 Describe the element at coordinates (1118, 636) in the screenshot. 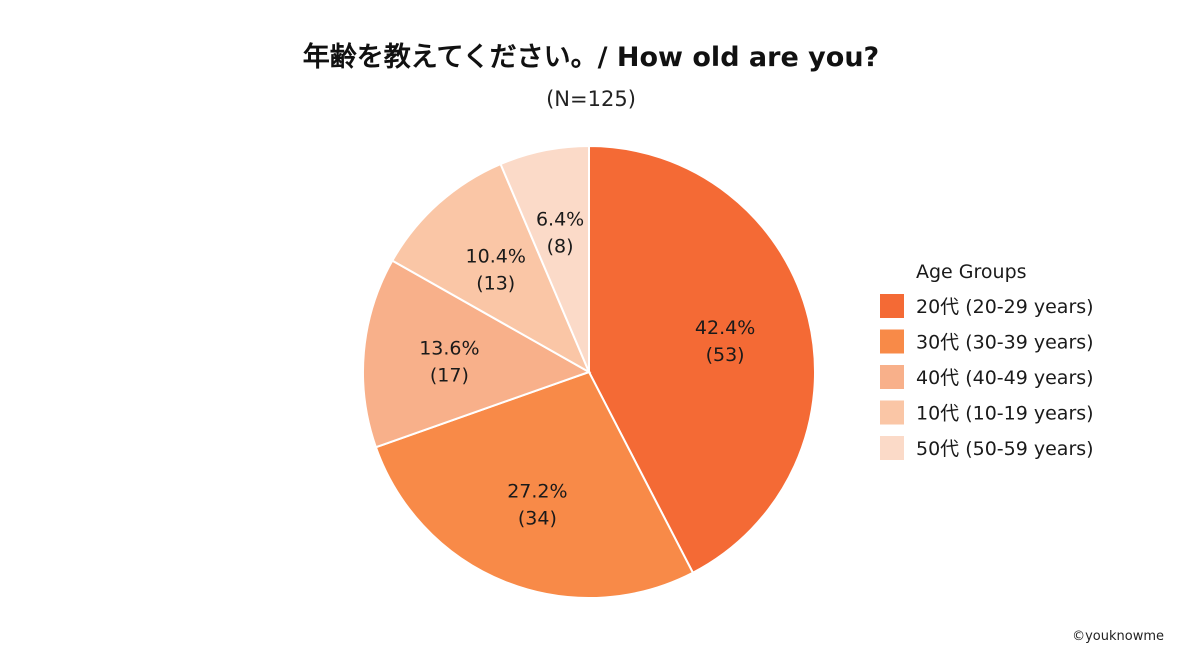

I see `copyright-credit: ©youknowme` at that location.